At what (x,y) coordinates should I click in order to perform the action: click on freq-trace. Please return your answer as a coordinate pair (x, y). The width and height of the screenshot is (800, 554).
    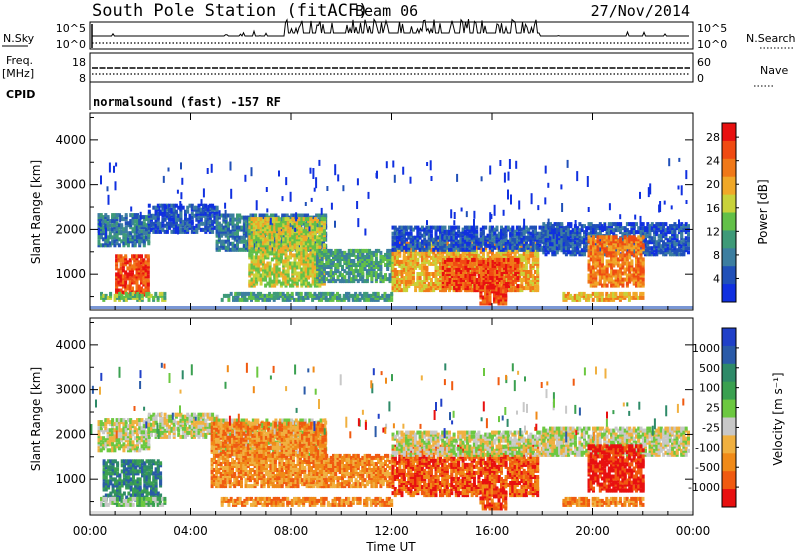
    Looking at the image, I should click on (391, 71).